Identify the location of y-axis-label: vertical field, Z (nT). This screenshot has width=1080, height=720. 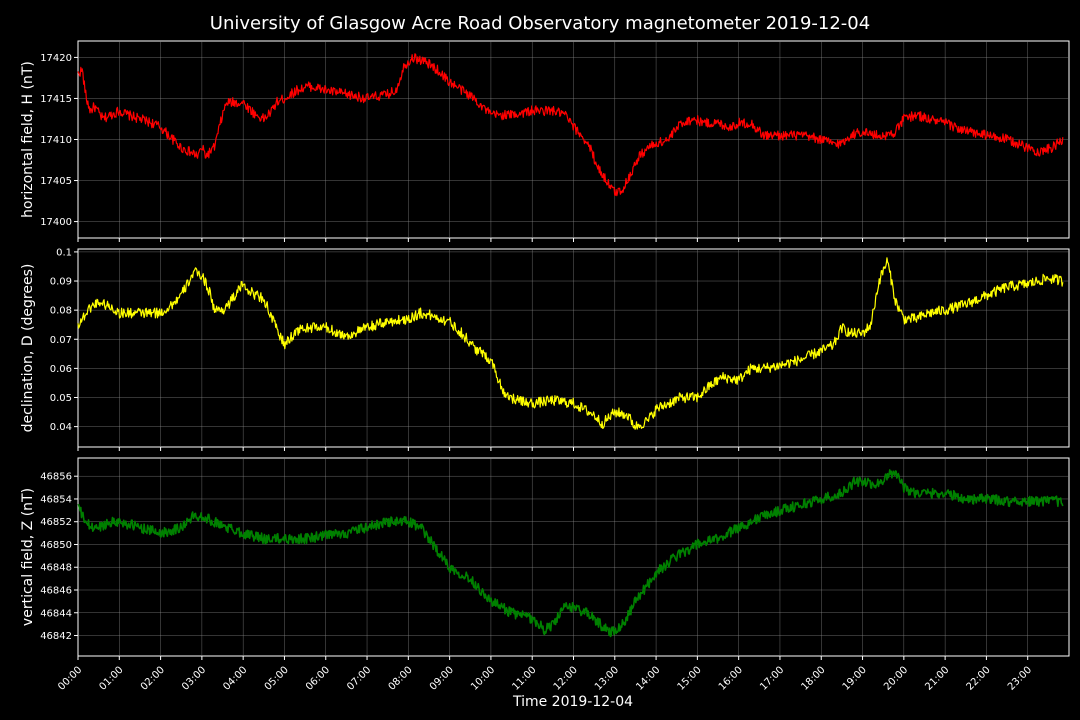
(28, 557).